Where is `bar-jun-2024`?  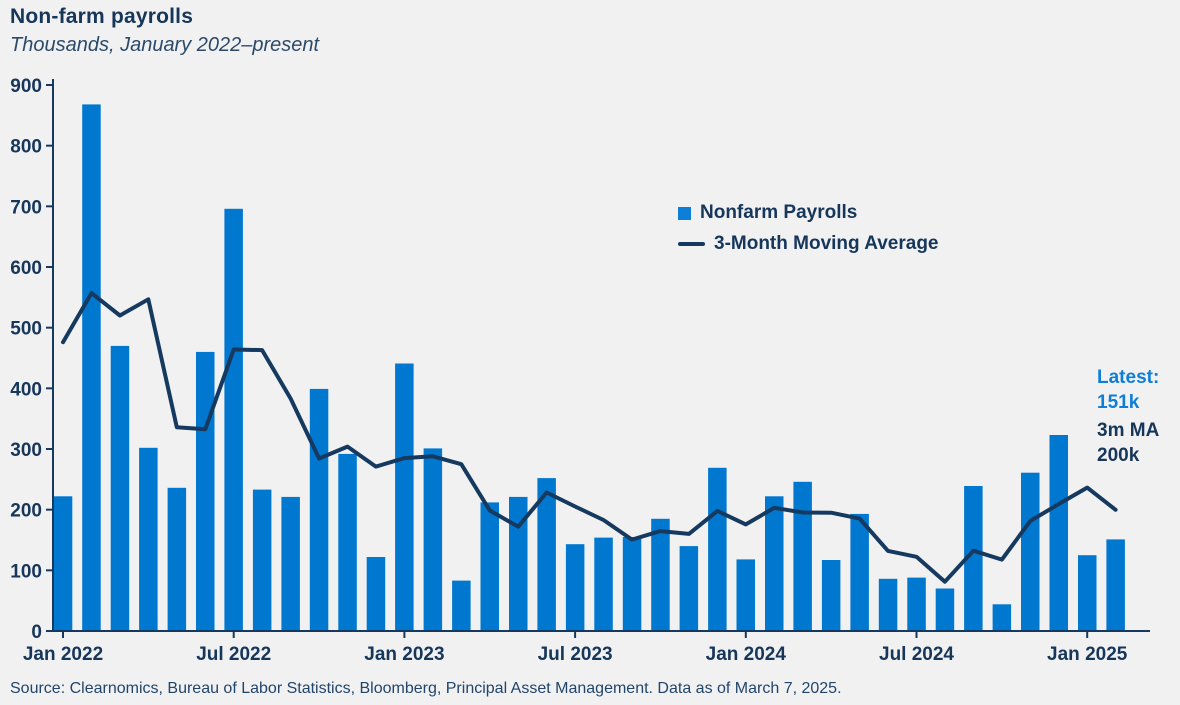 bar-jun-2024 is located at coordinates (888, 604).